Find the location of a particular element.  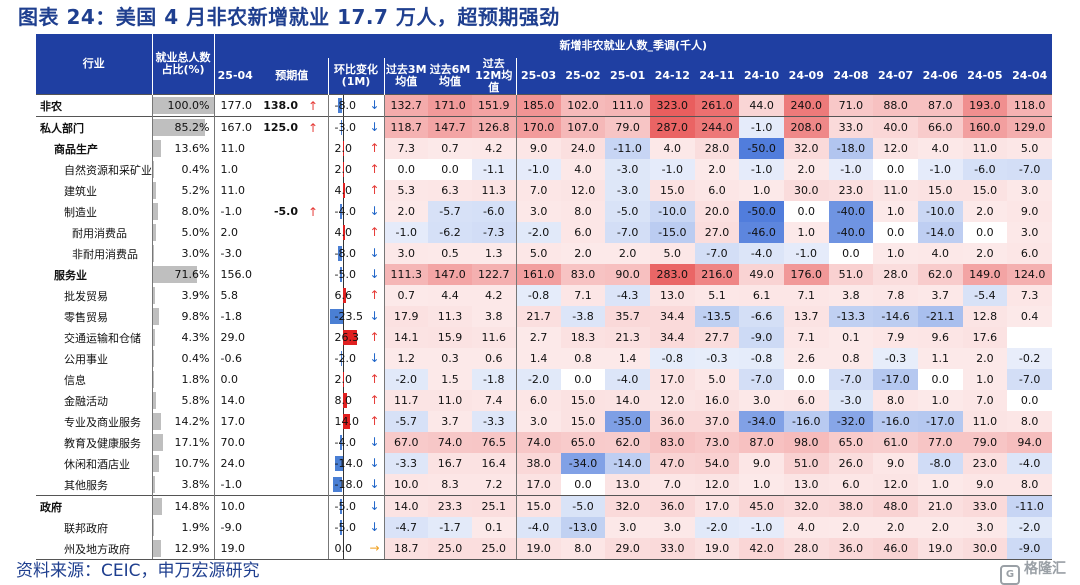

month-value: 71.0 is located at coordinates (851, 106).